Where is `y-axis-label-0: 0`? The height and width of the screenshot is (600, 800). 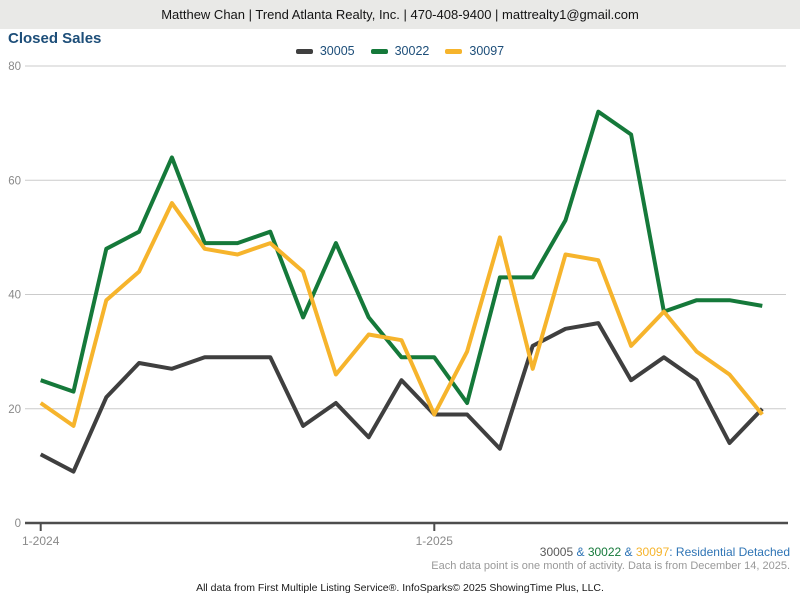 y-axis-label-0: 0 is located at coordinates (18, 524).